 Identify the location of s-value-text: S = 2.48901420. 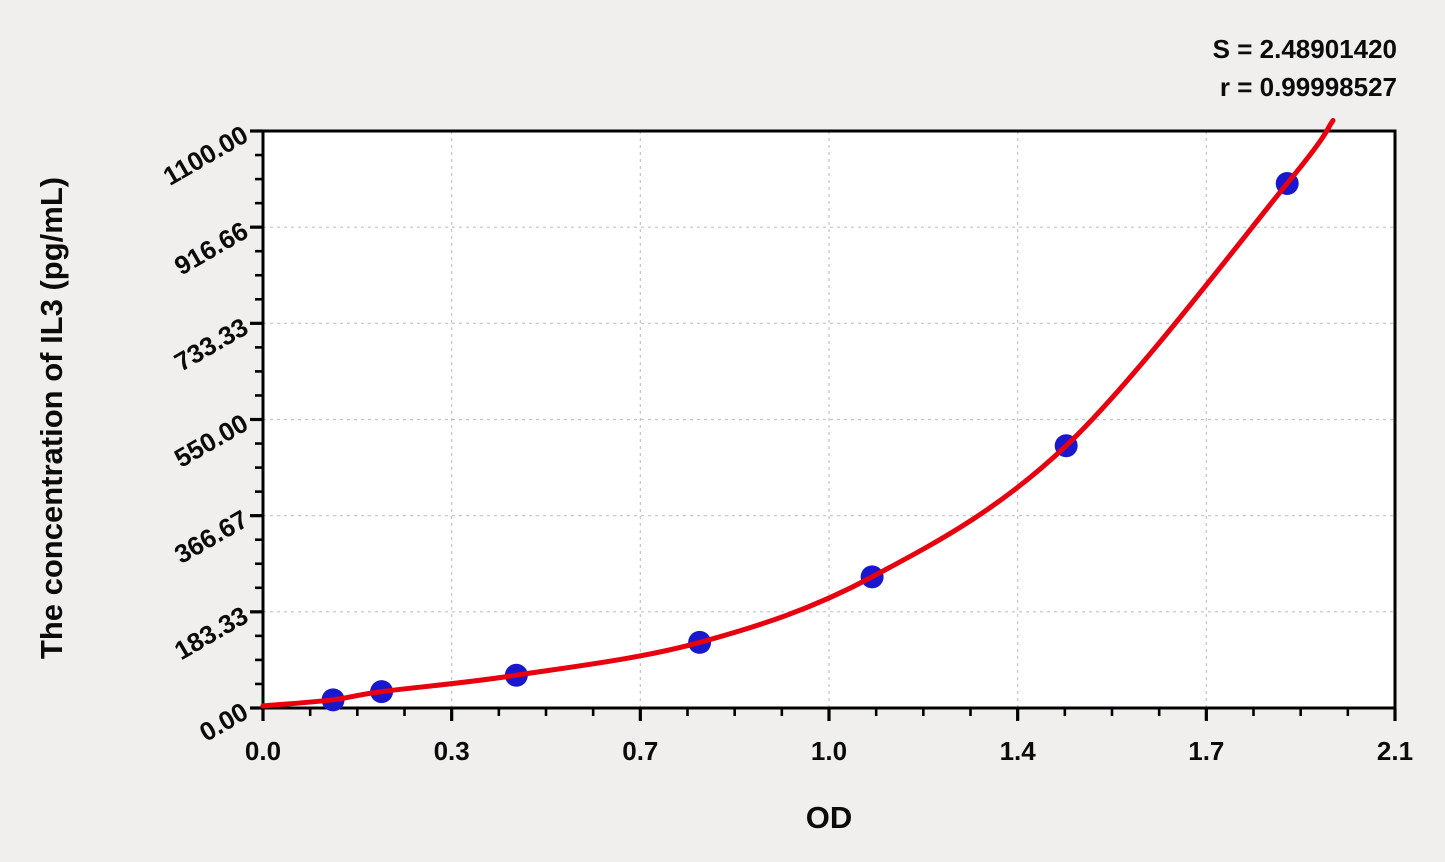
(1304, 49).